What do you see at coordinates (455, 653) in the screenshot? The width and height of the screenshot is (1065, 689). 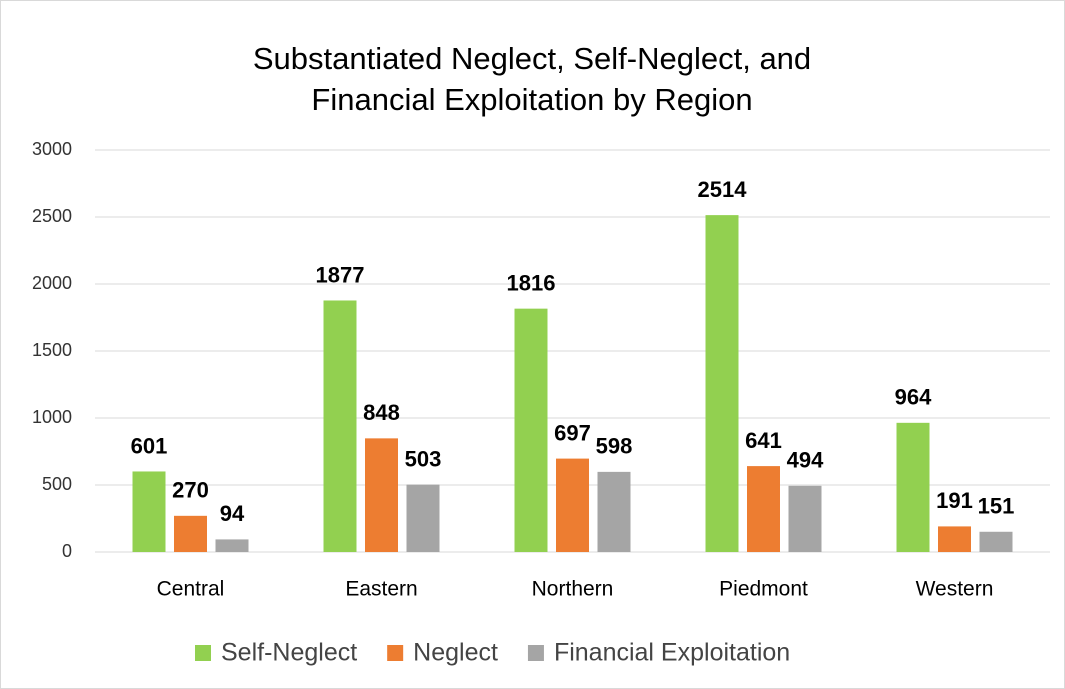 I see `legend-label: Neglect` at bounding box center [455, 653].